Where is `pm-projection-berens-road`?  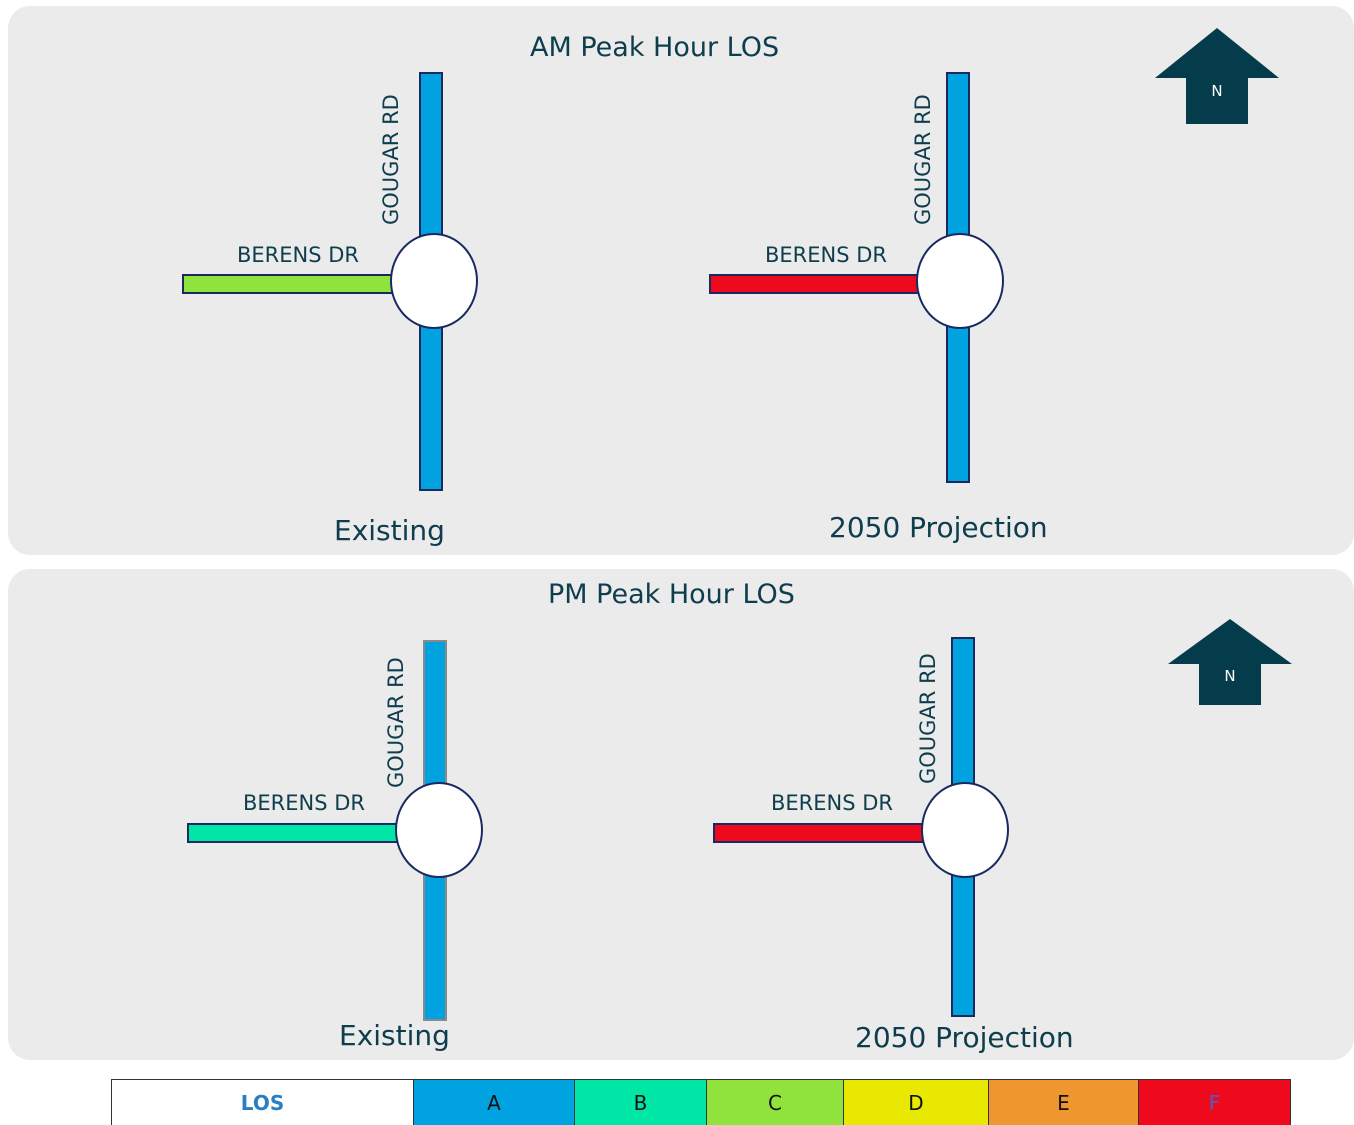 pm-projection-berens-road is located at coordinates (824, 833).